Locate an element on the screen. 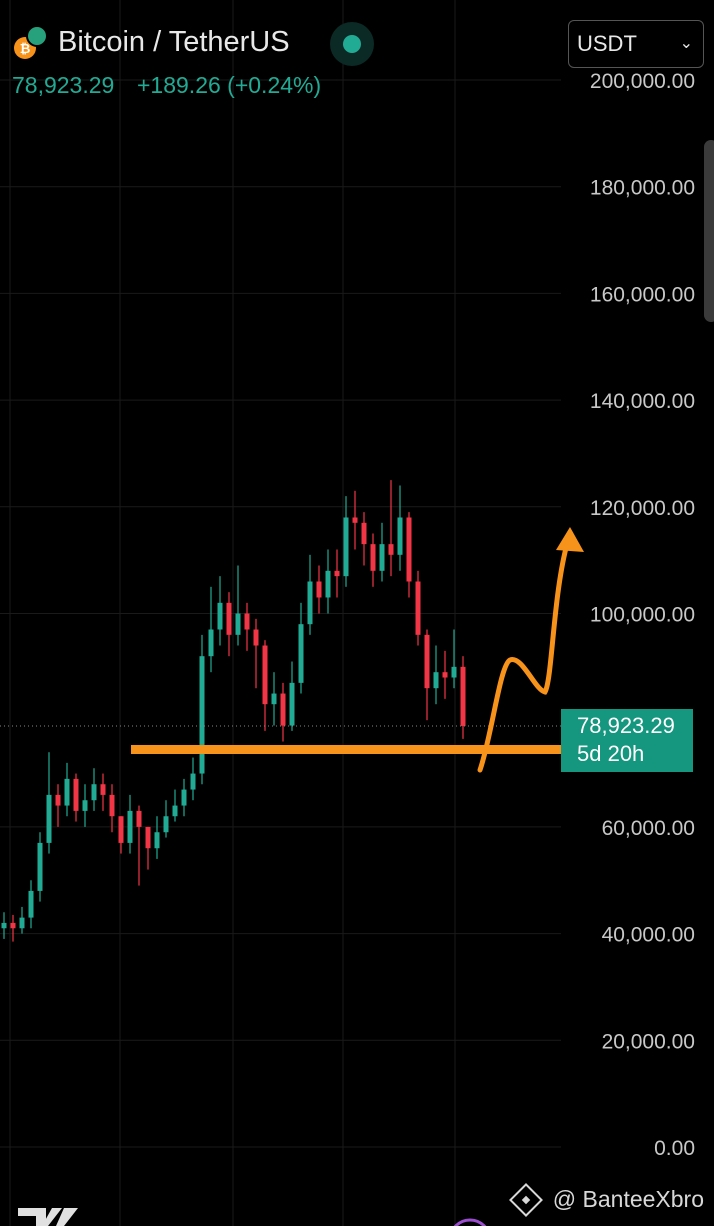 This screenshot has width=714, height=1226. btc-symbol: ₿ is located at coordinates (25, 48).